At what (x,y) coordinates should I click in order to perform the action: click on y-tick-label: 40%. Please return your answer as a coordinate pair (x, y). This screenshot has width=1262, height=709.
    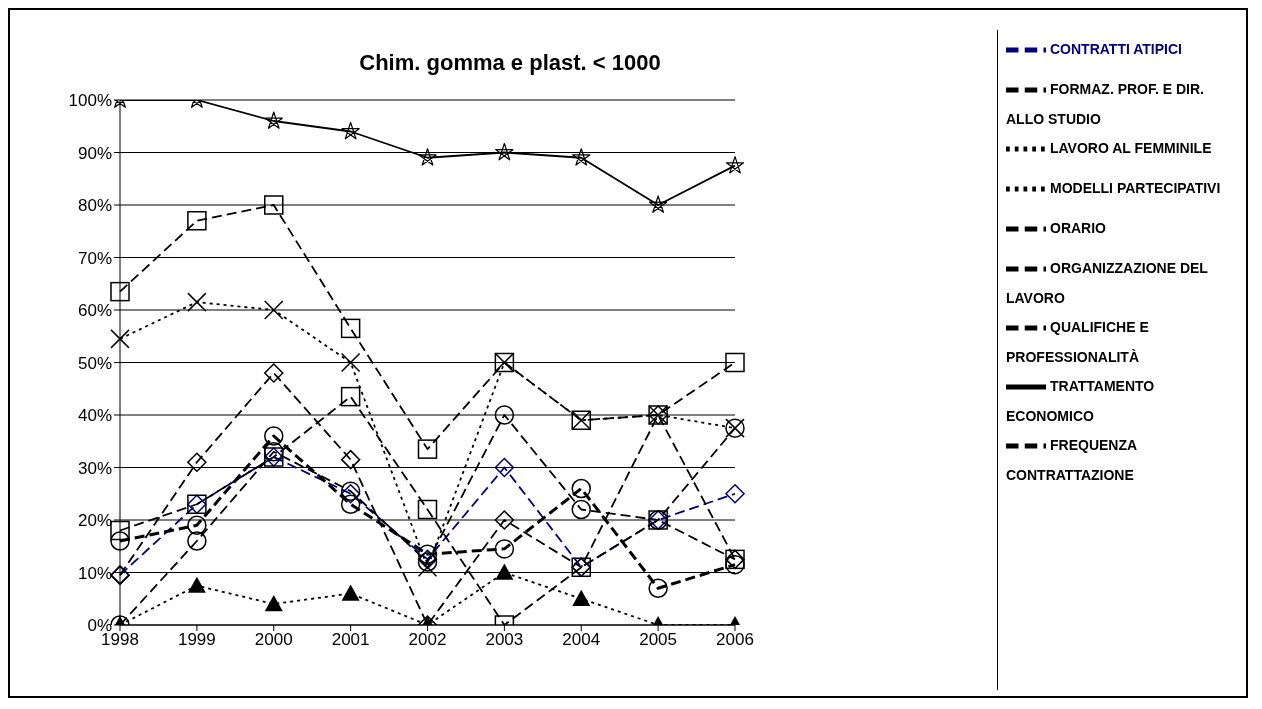
    Looking at the image, I should click on (94, 416).